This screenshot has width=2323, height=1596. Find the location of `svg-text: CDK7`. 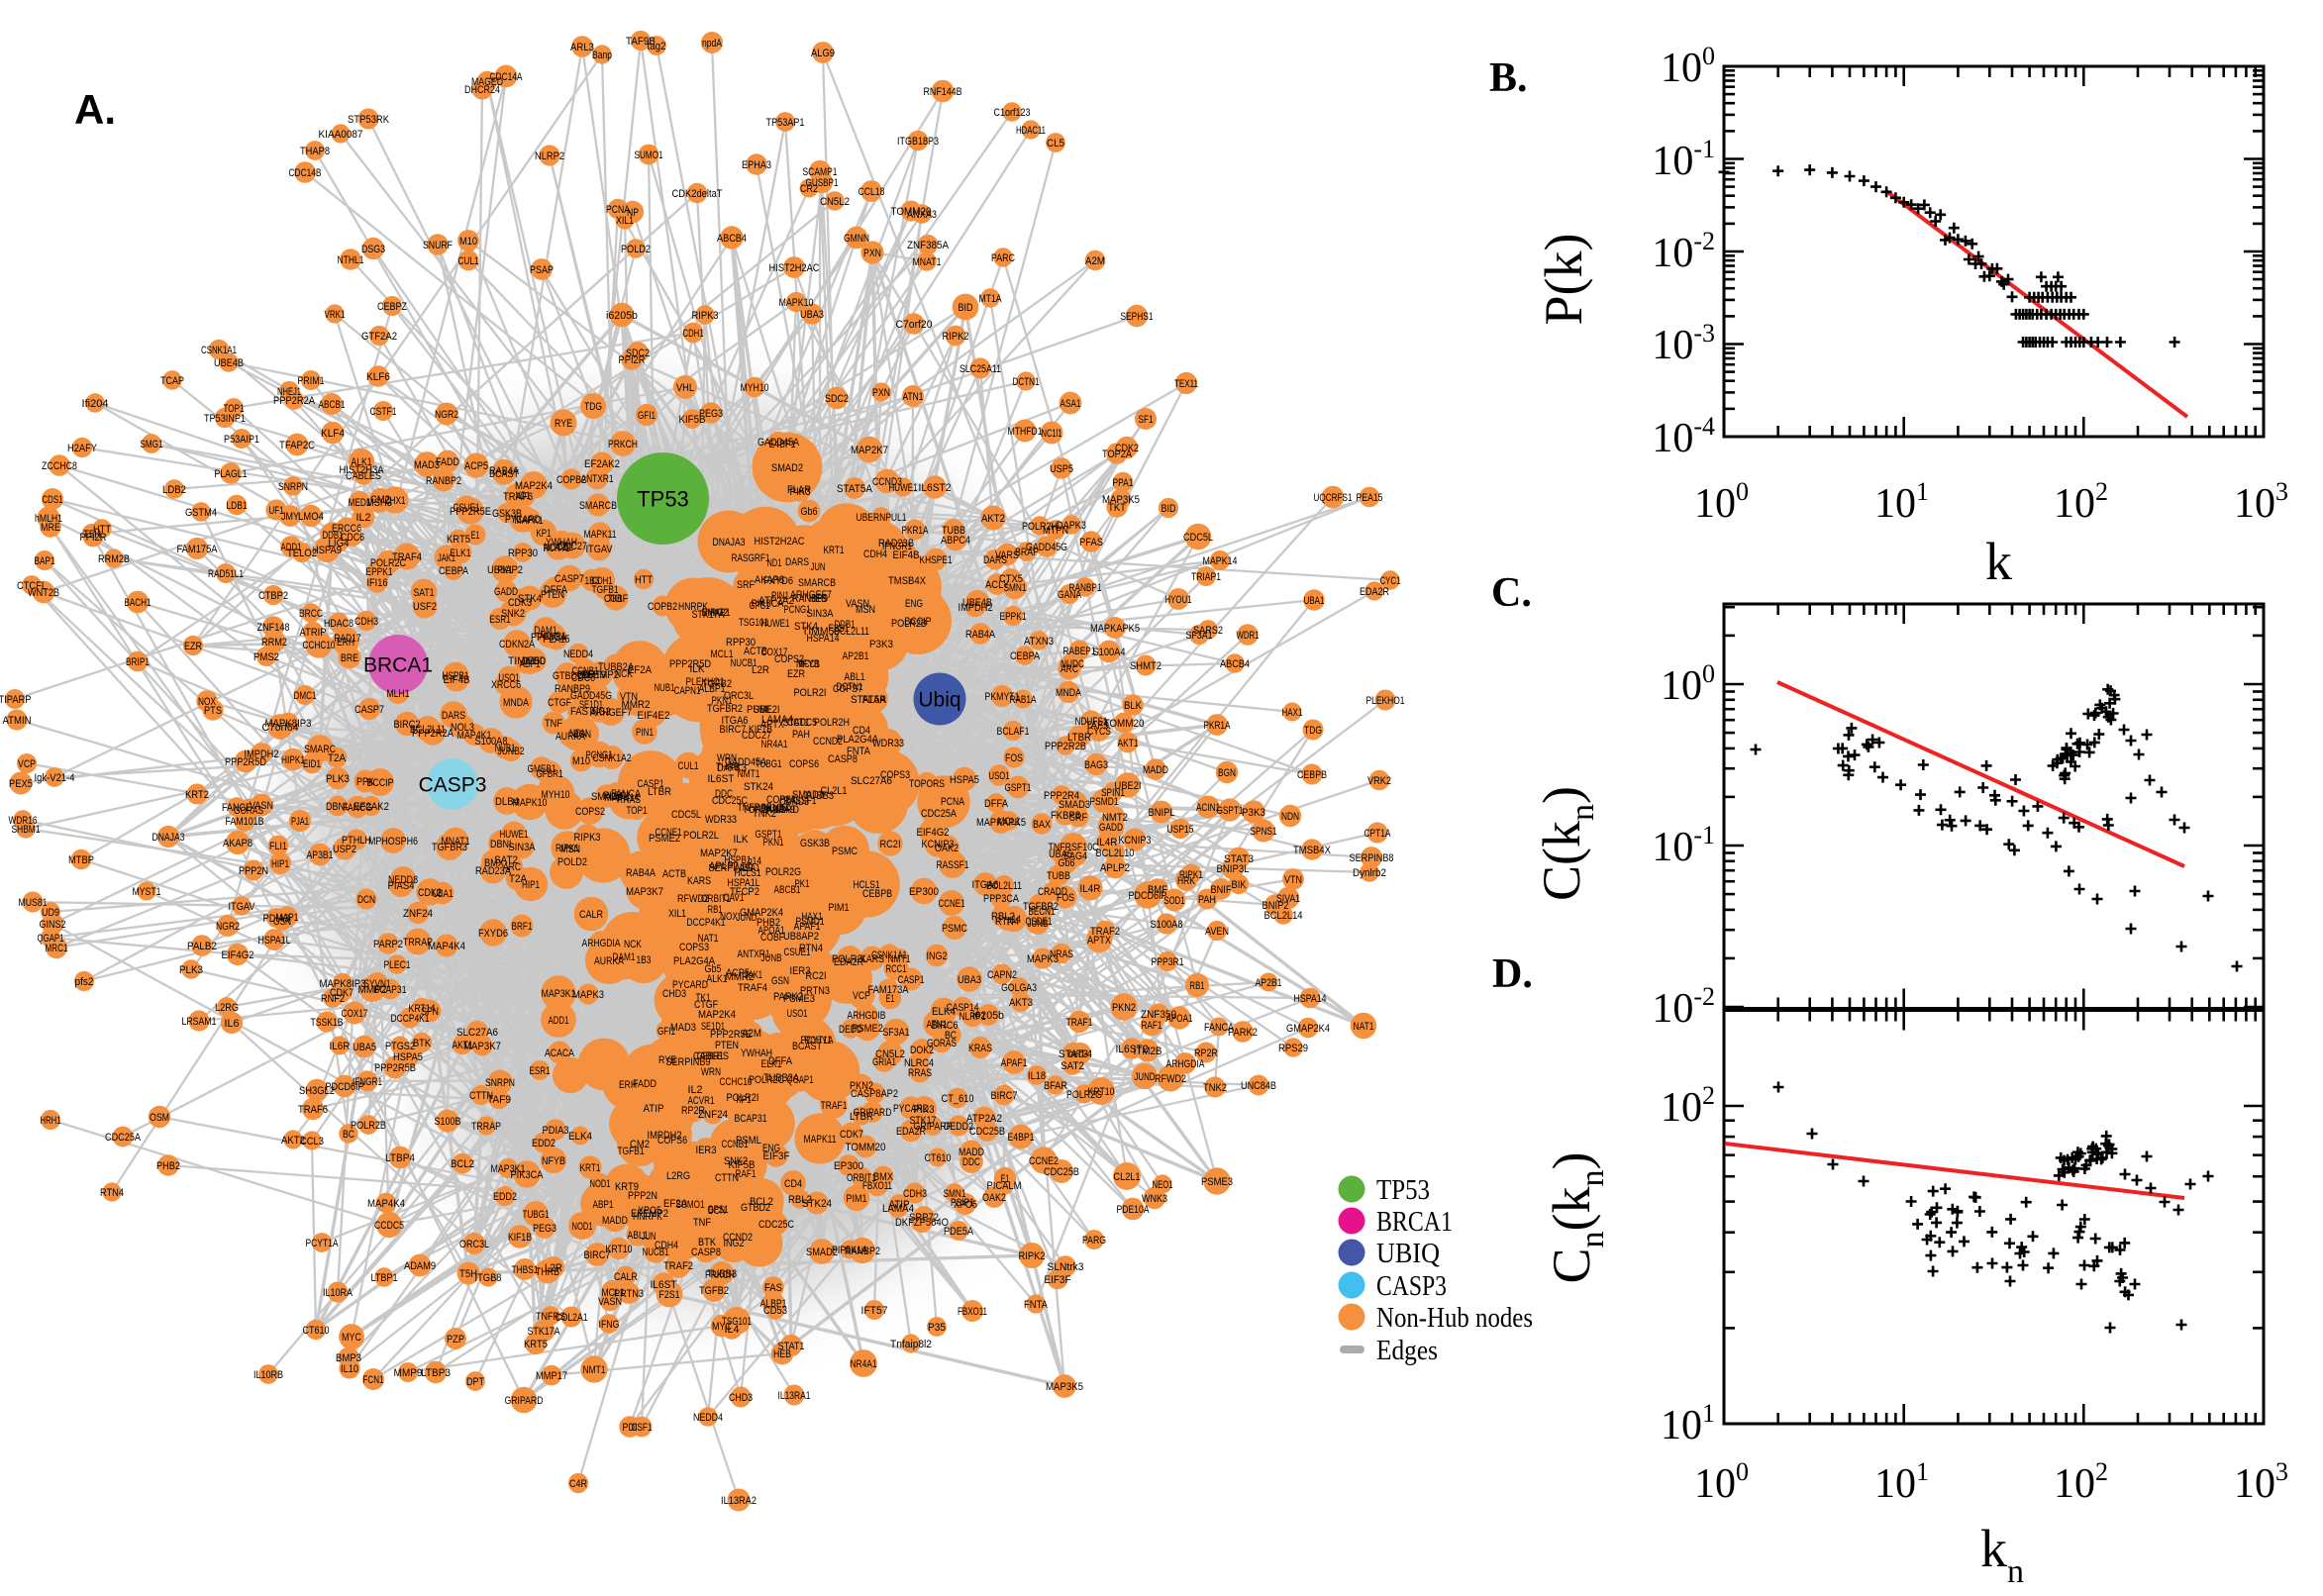

svg-text: CDK7 is located at coordinates (851, 1135).